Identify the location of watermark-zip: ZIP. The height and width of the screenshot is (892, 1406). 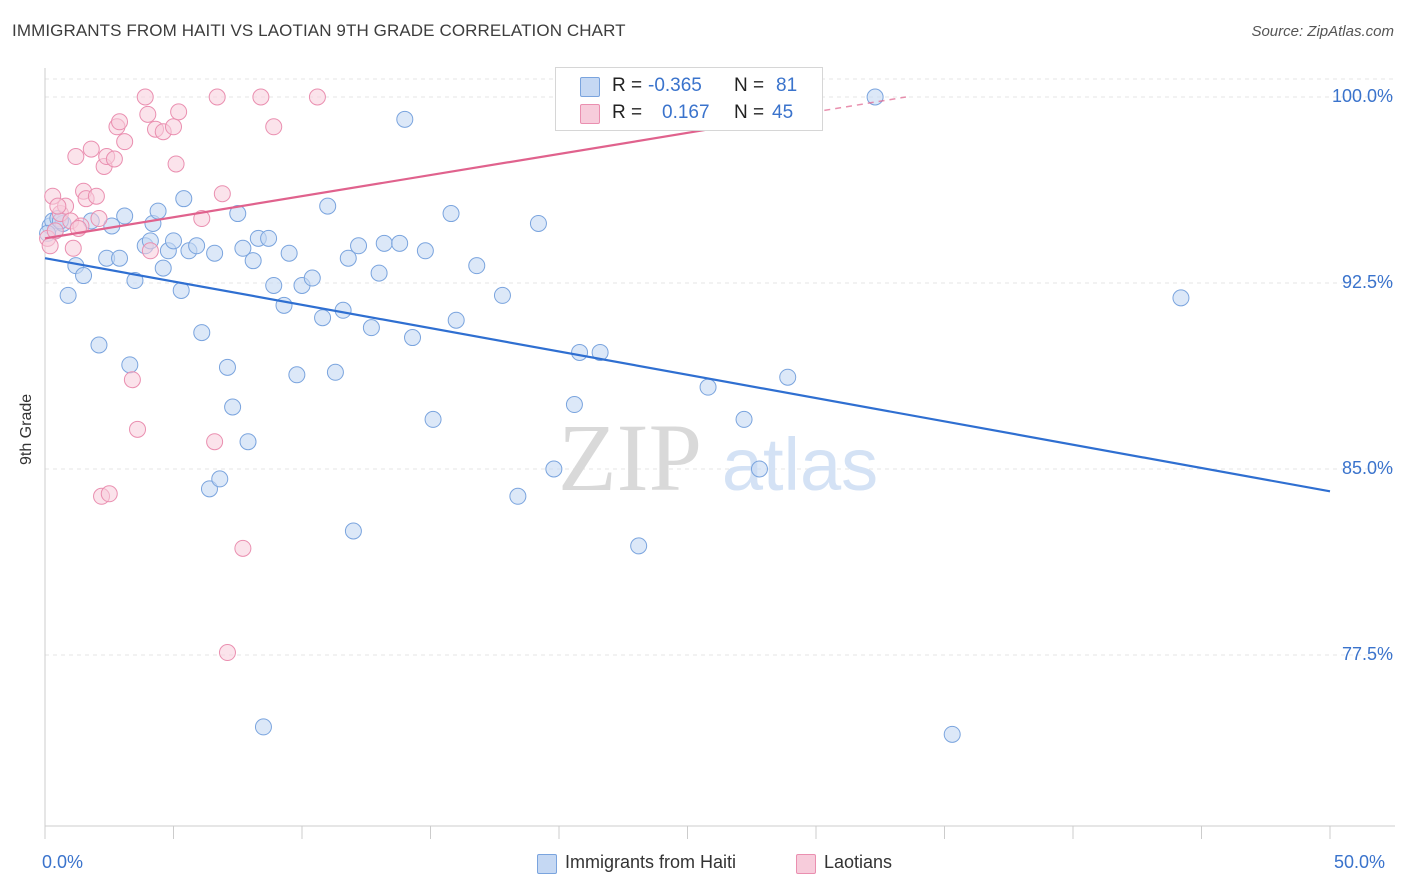
(630, 457).